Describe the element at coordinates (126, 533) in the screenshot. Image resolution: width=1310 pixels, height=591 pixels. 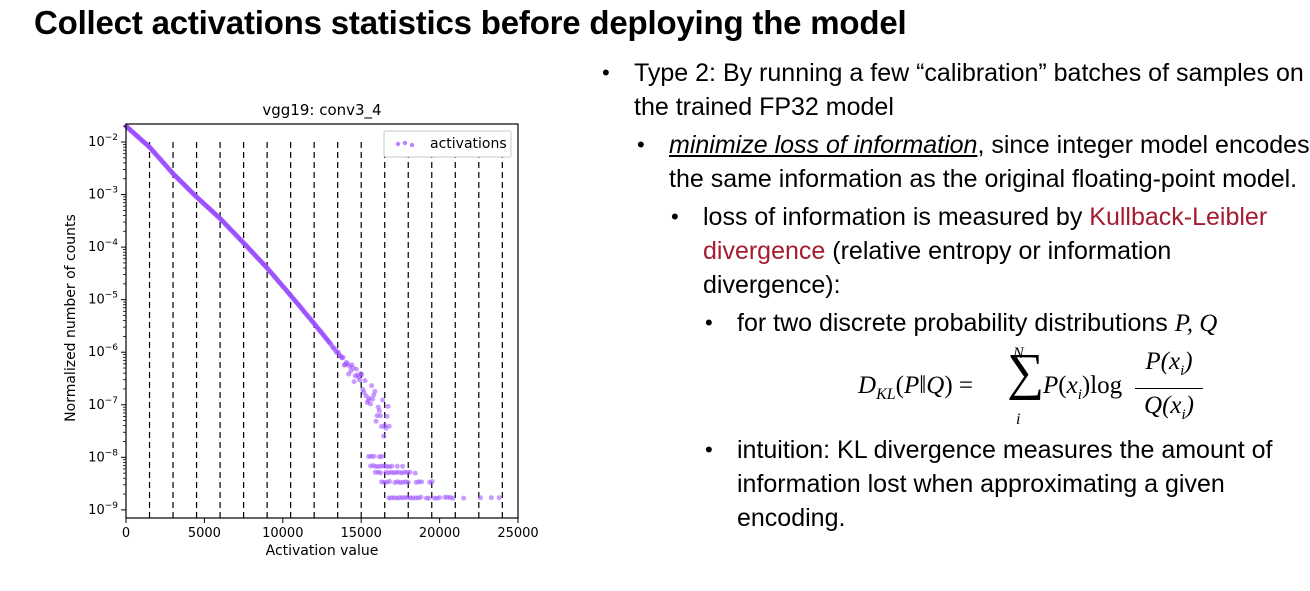
I see `x-tick-label: 0` at that location.